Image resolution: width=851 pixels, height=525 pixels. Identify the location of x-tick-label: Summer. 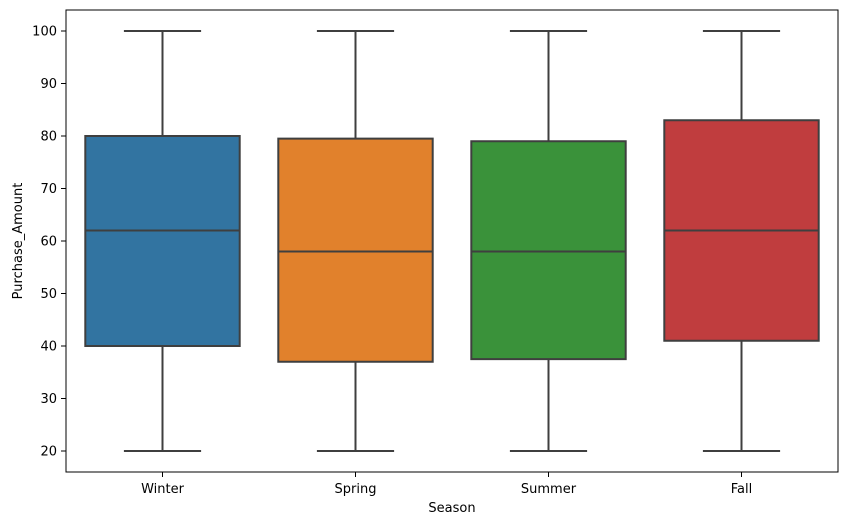
(549, 489).